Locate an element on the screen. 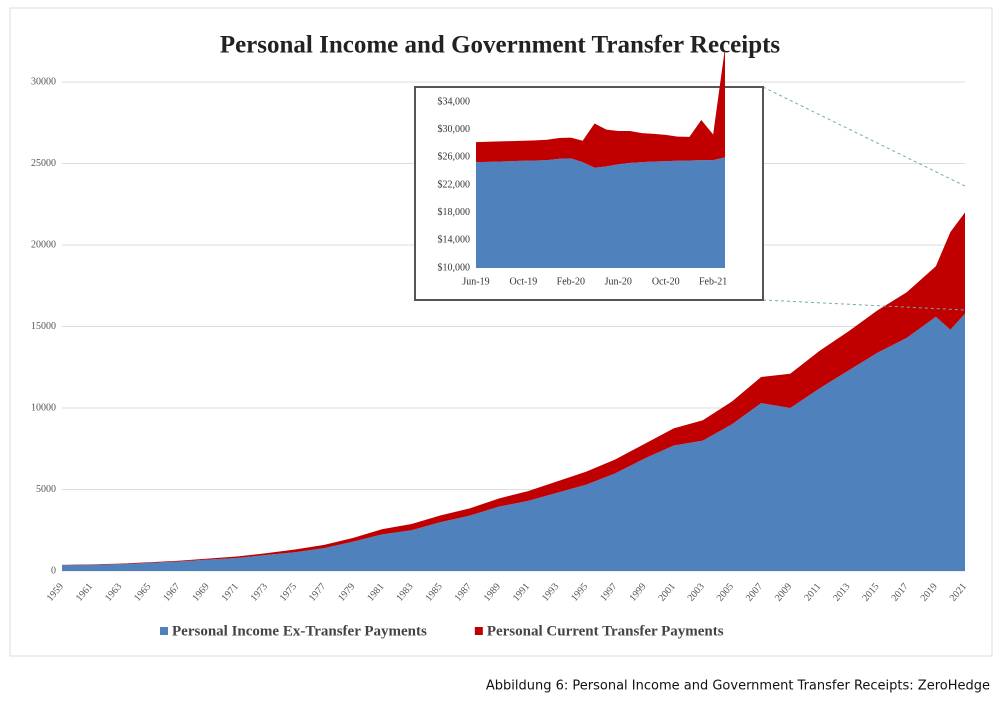 Image resolution: width=1000 pixels, height=702 pixels. legend-label: Personal Current Transfer Payments is located at coordinates (605, 631).